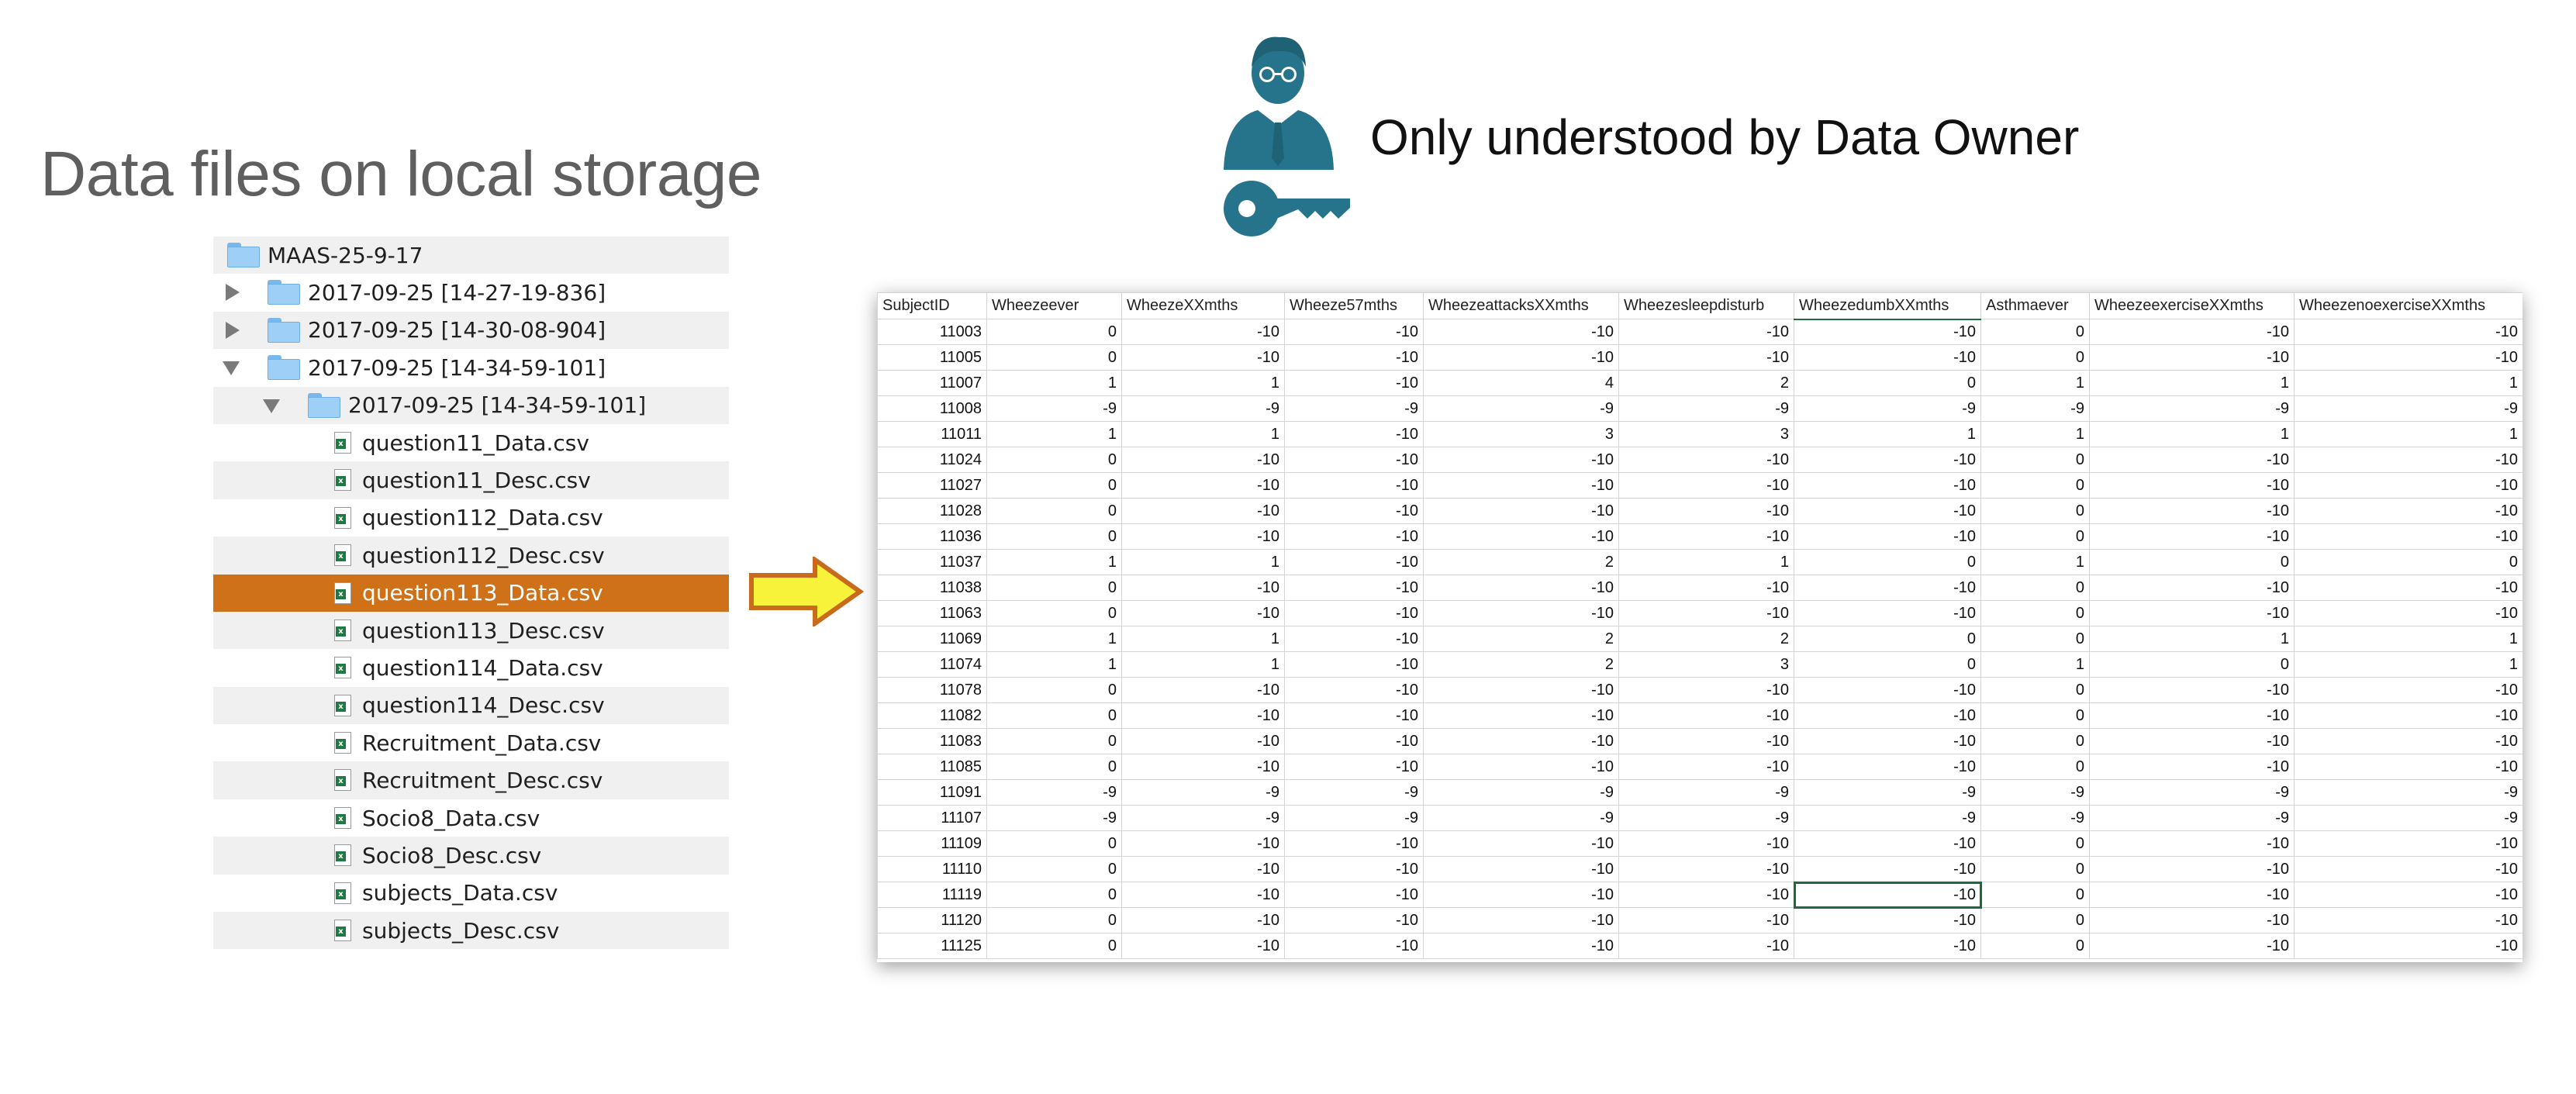  I want to click on tree-folder-row: 2017-09-25 [14-34-59-101], so click(471, 367).